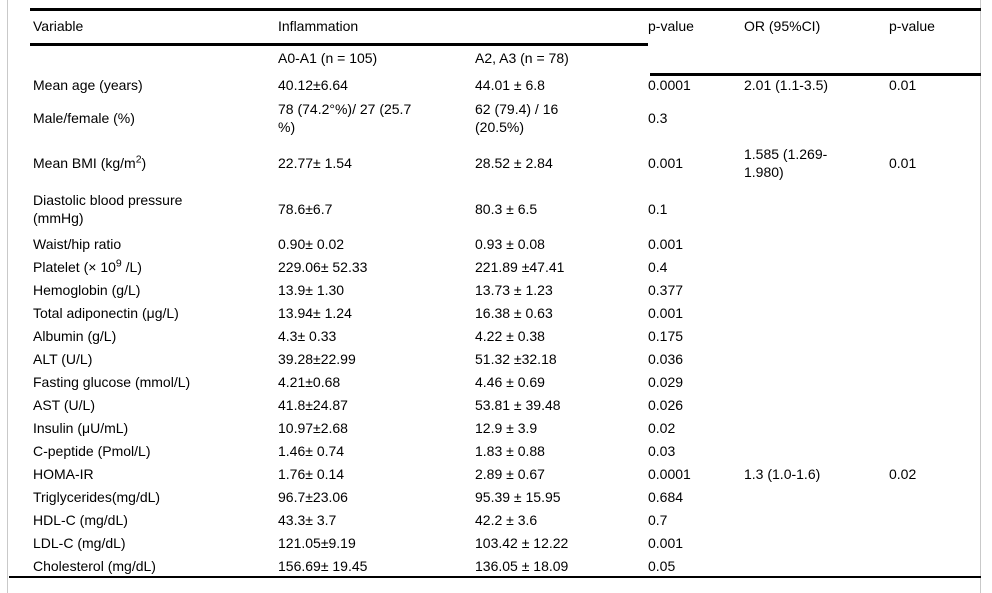  Describe the element at coordinates (315, 312) in the screenshot. I see `cell-group1: 13.94± 1.24` at that location.